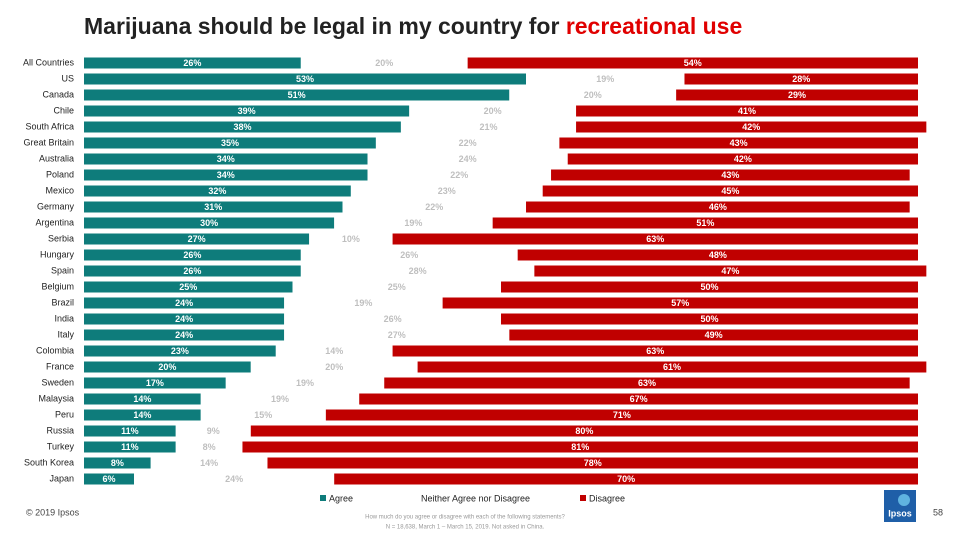  I want to click on legend-label: Agree, so click(341, 498).